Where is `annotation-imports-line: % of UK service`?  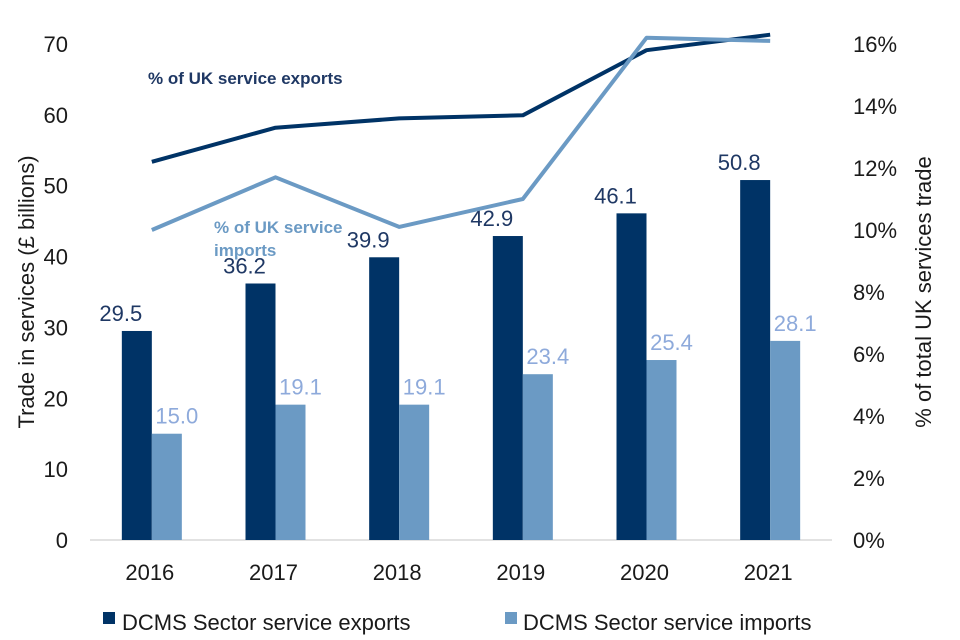
annotation-imports-line: % of UK service is located at coordinates (278, 227).